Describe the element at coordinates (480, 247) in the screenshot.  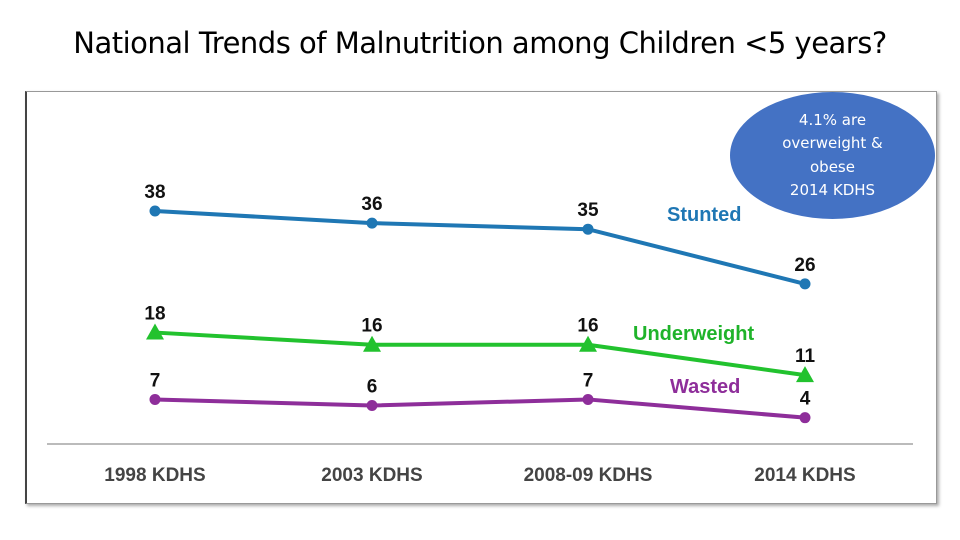
I see `series-line-stunted` at that location.